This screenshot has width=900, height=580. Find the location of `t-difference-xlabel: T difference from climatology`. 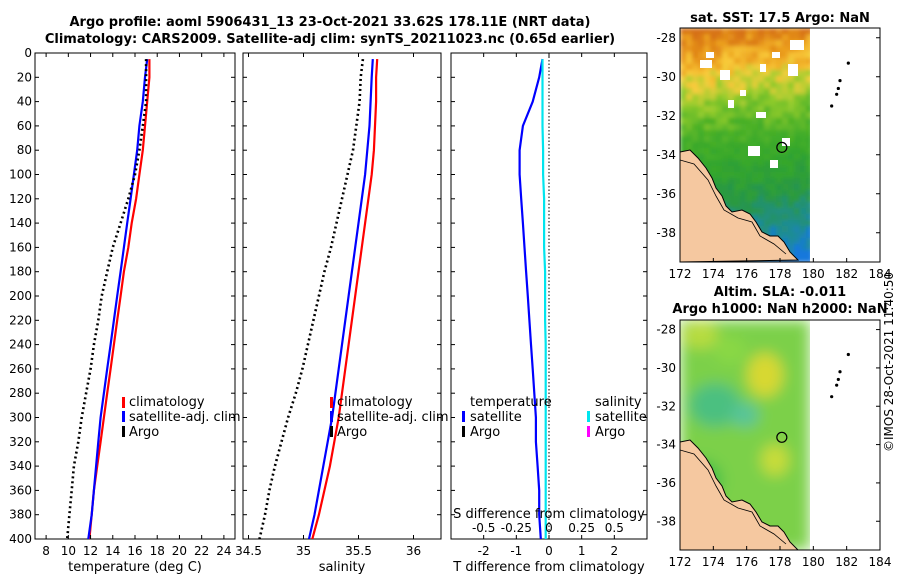

t-difference-xlabel: T difference from climatology is located at coordinates (548, 567).